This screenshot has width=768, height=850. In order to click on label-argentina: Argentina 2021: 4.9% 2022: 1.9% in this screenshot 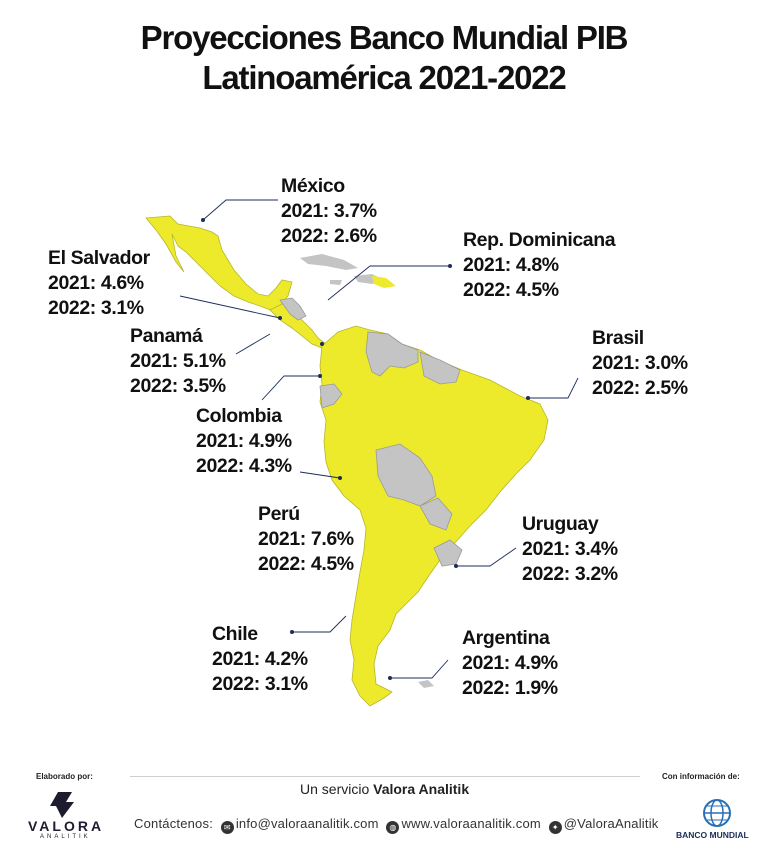, I will do `click(510, 663)`.